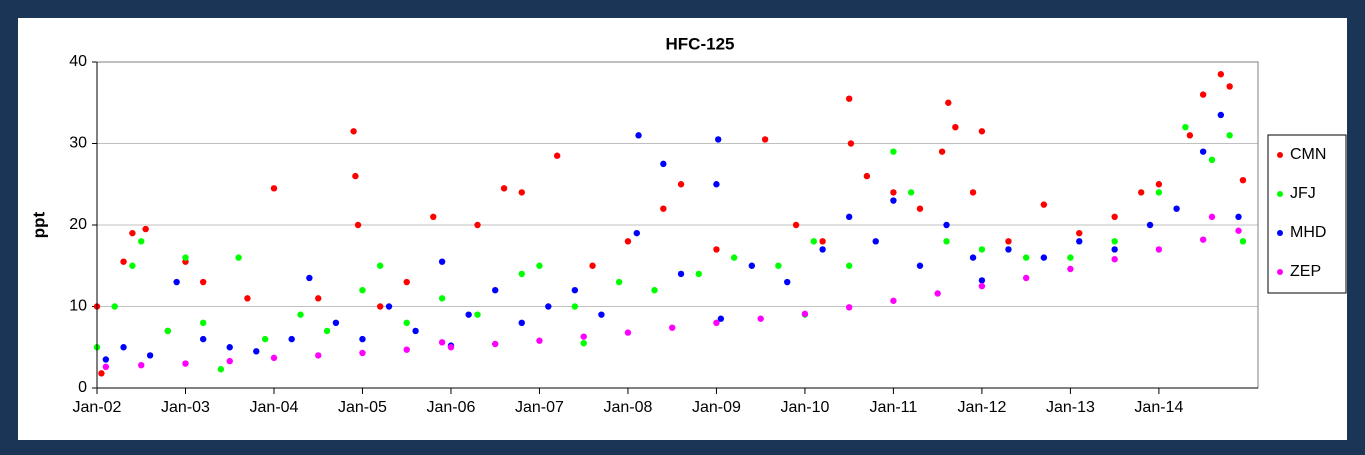  I want to click on y-axis-label: ppt, so click(38, 224).